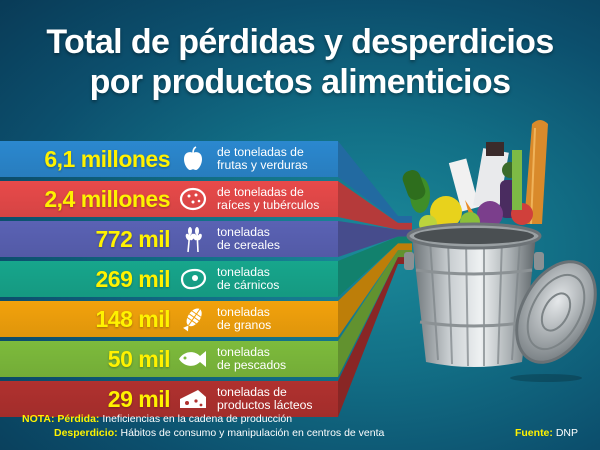 Image resolution: width=600 pixels, height=450 pixels. Describe the element at coordinates (193, 279) in the screenshot. I see `steak-icon` at that location.